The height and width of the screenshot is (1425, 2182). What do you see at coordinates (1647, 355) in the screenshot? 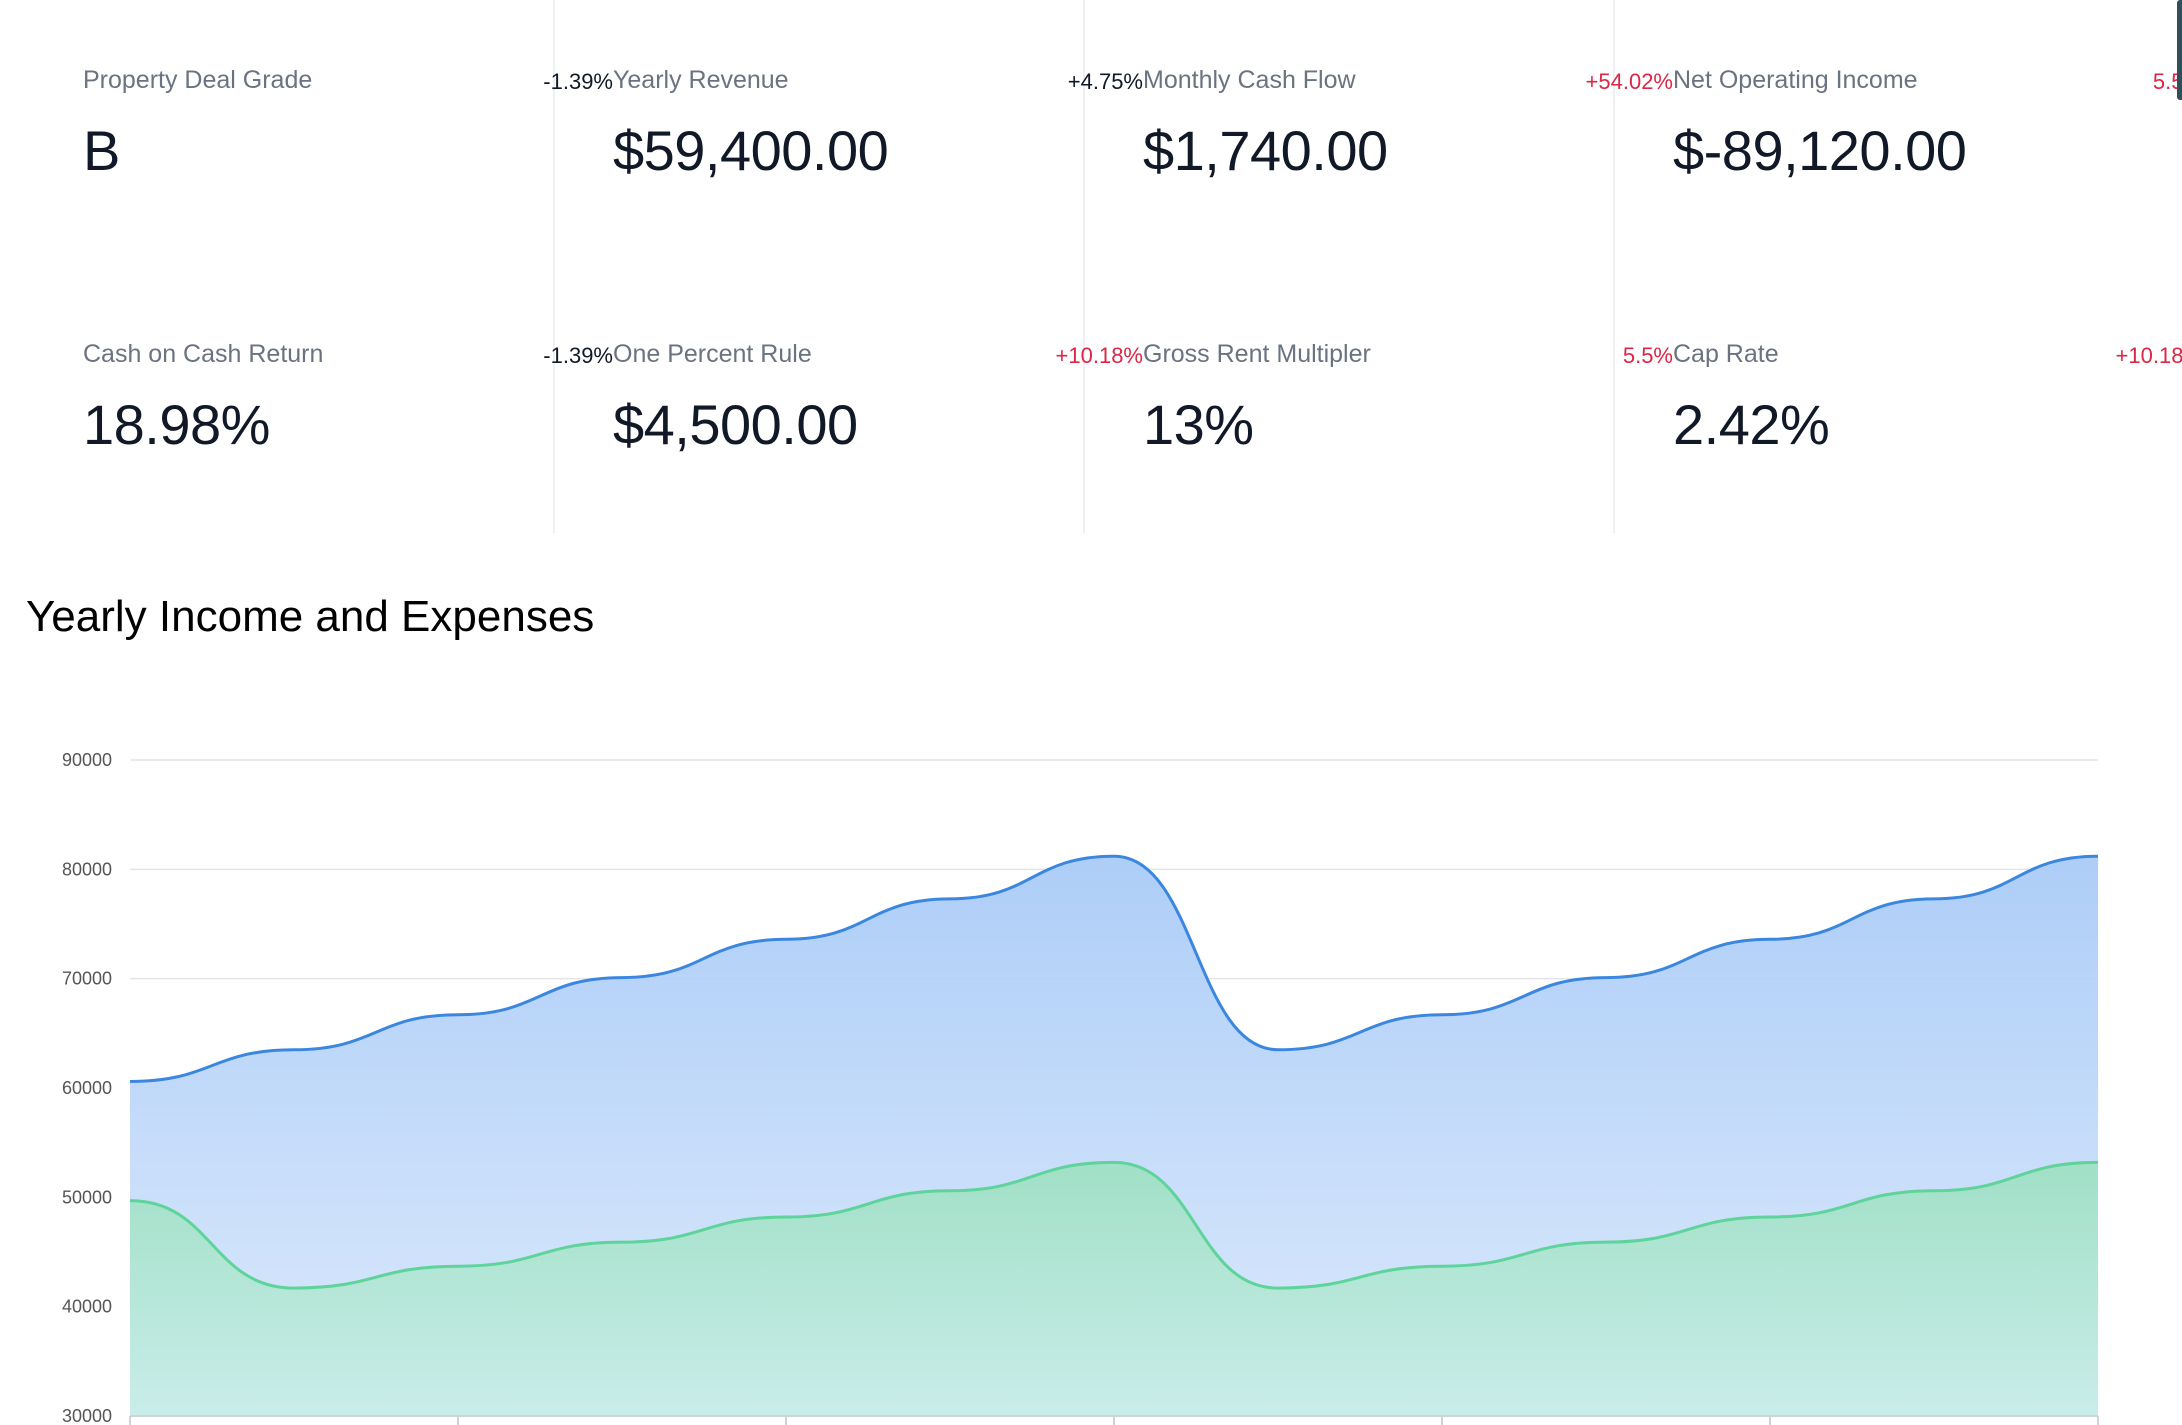
I see `stat-change: 5.5%` at bounding box center [1647, 355].